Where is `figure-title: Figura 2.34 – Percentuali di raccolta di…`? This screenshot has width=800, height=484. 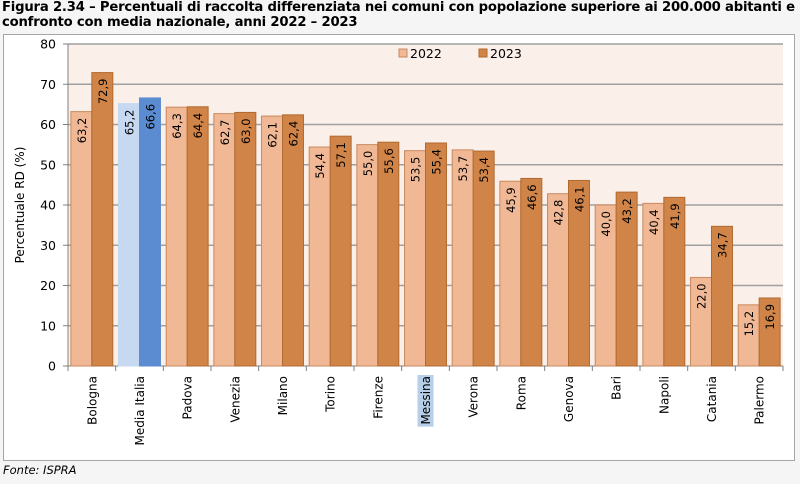 figure-title: Figura 2.34 – Percentuali di raccolta di… is located at coordinates (400, 15).